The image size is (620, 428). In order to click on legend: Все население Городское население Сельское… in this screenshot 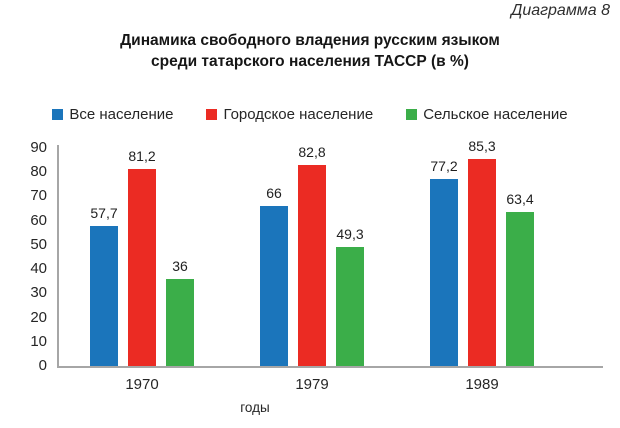, I will do `click(310, 114)`.